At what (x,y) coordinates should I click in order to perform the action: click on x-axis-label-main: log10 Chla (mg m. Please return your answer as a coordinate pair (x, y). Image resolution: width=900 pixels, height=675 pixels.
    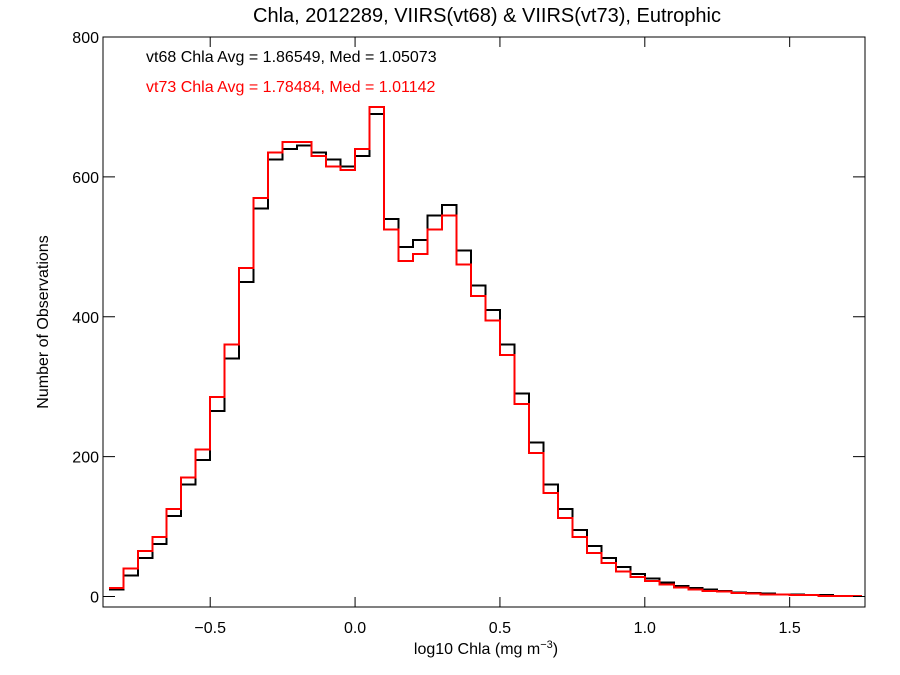
    Looking at the image, I should click on (477, 649).